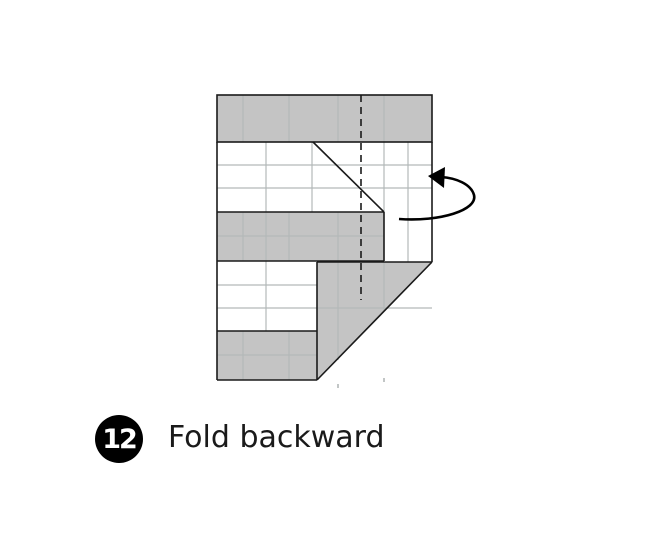 This screenshot has width=647, height=537. I want to click on step-instruction: Fold backward, so click(276, 437).